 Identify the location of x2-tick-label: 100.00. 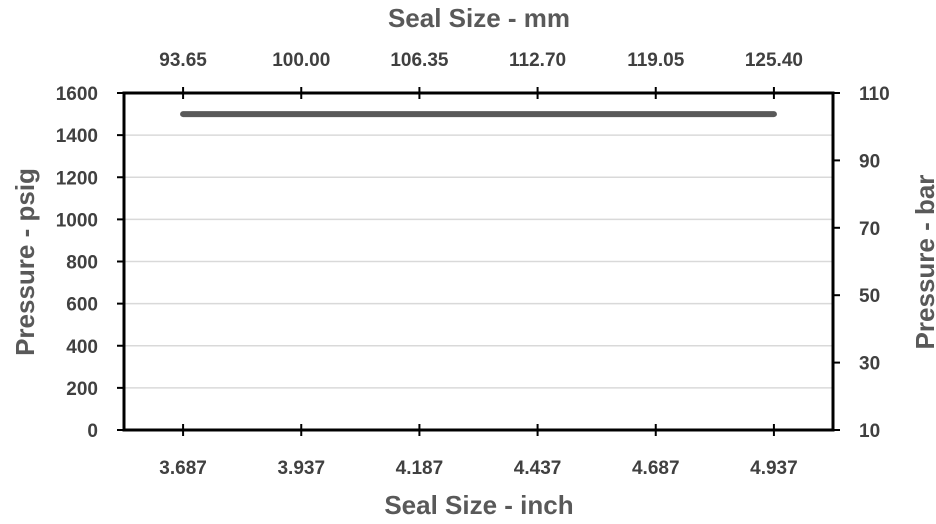
(301, 60).